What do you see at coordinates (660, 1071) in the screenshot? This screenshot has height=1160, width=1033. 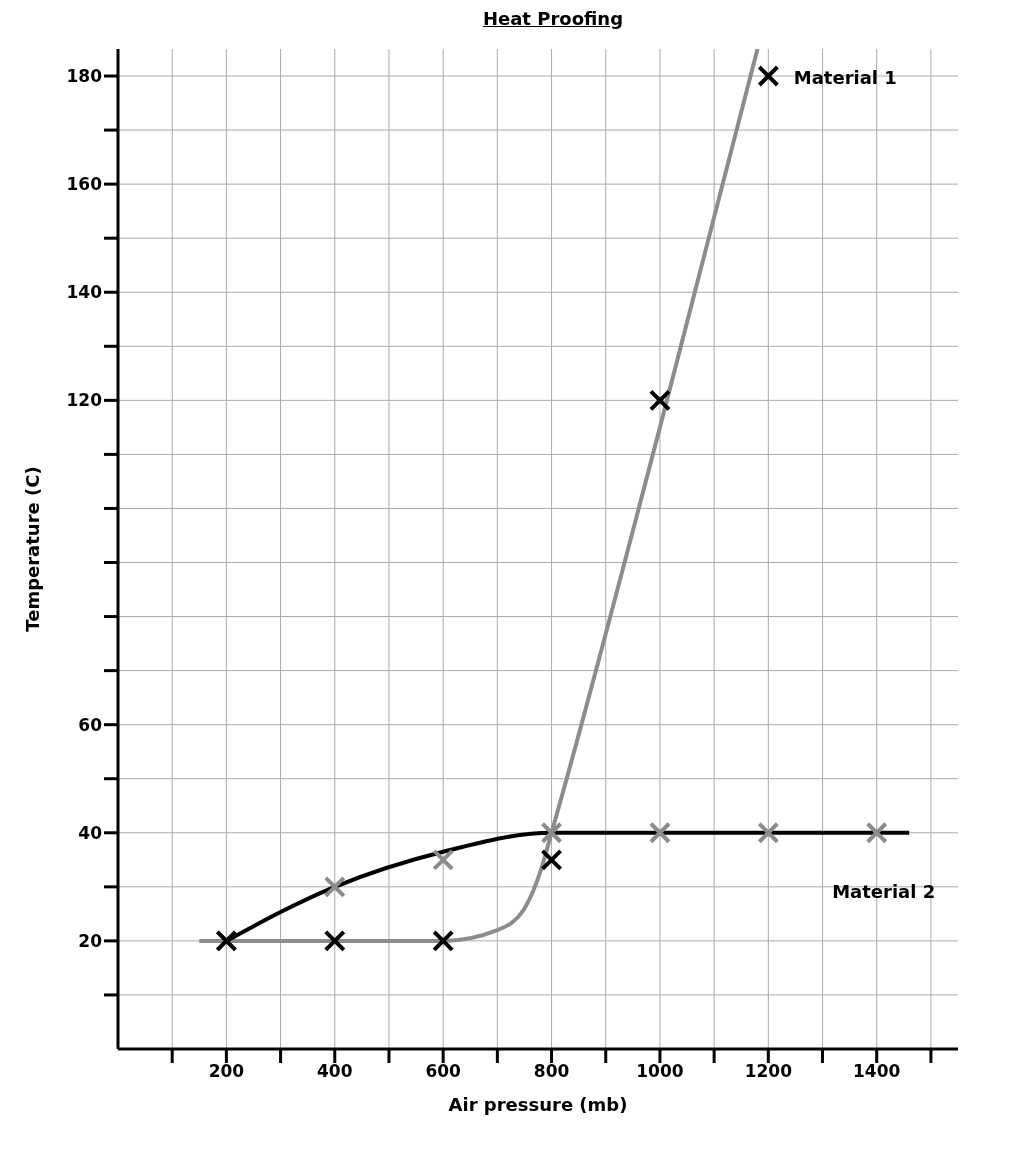 I see `x-tick-label: 1000` at bounding box center [660, 1071].